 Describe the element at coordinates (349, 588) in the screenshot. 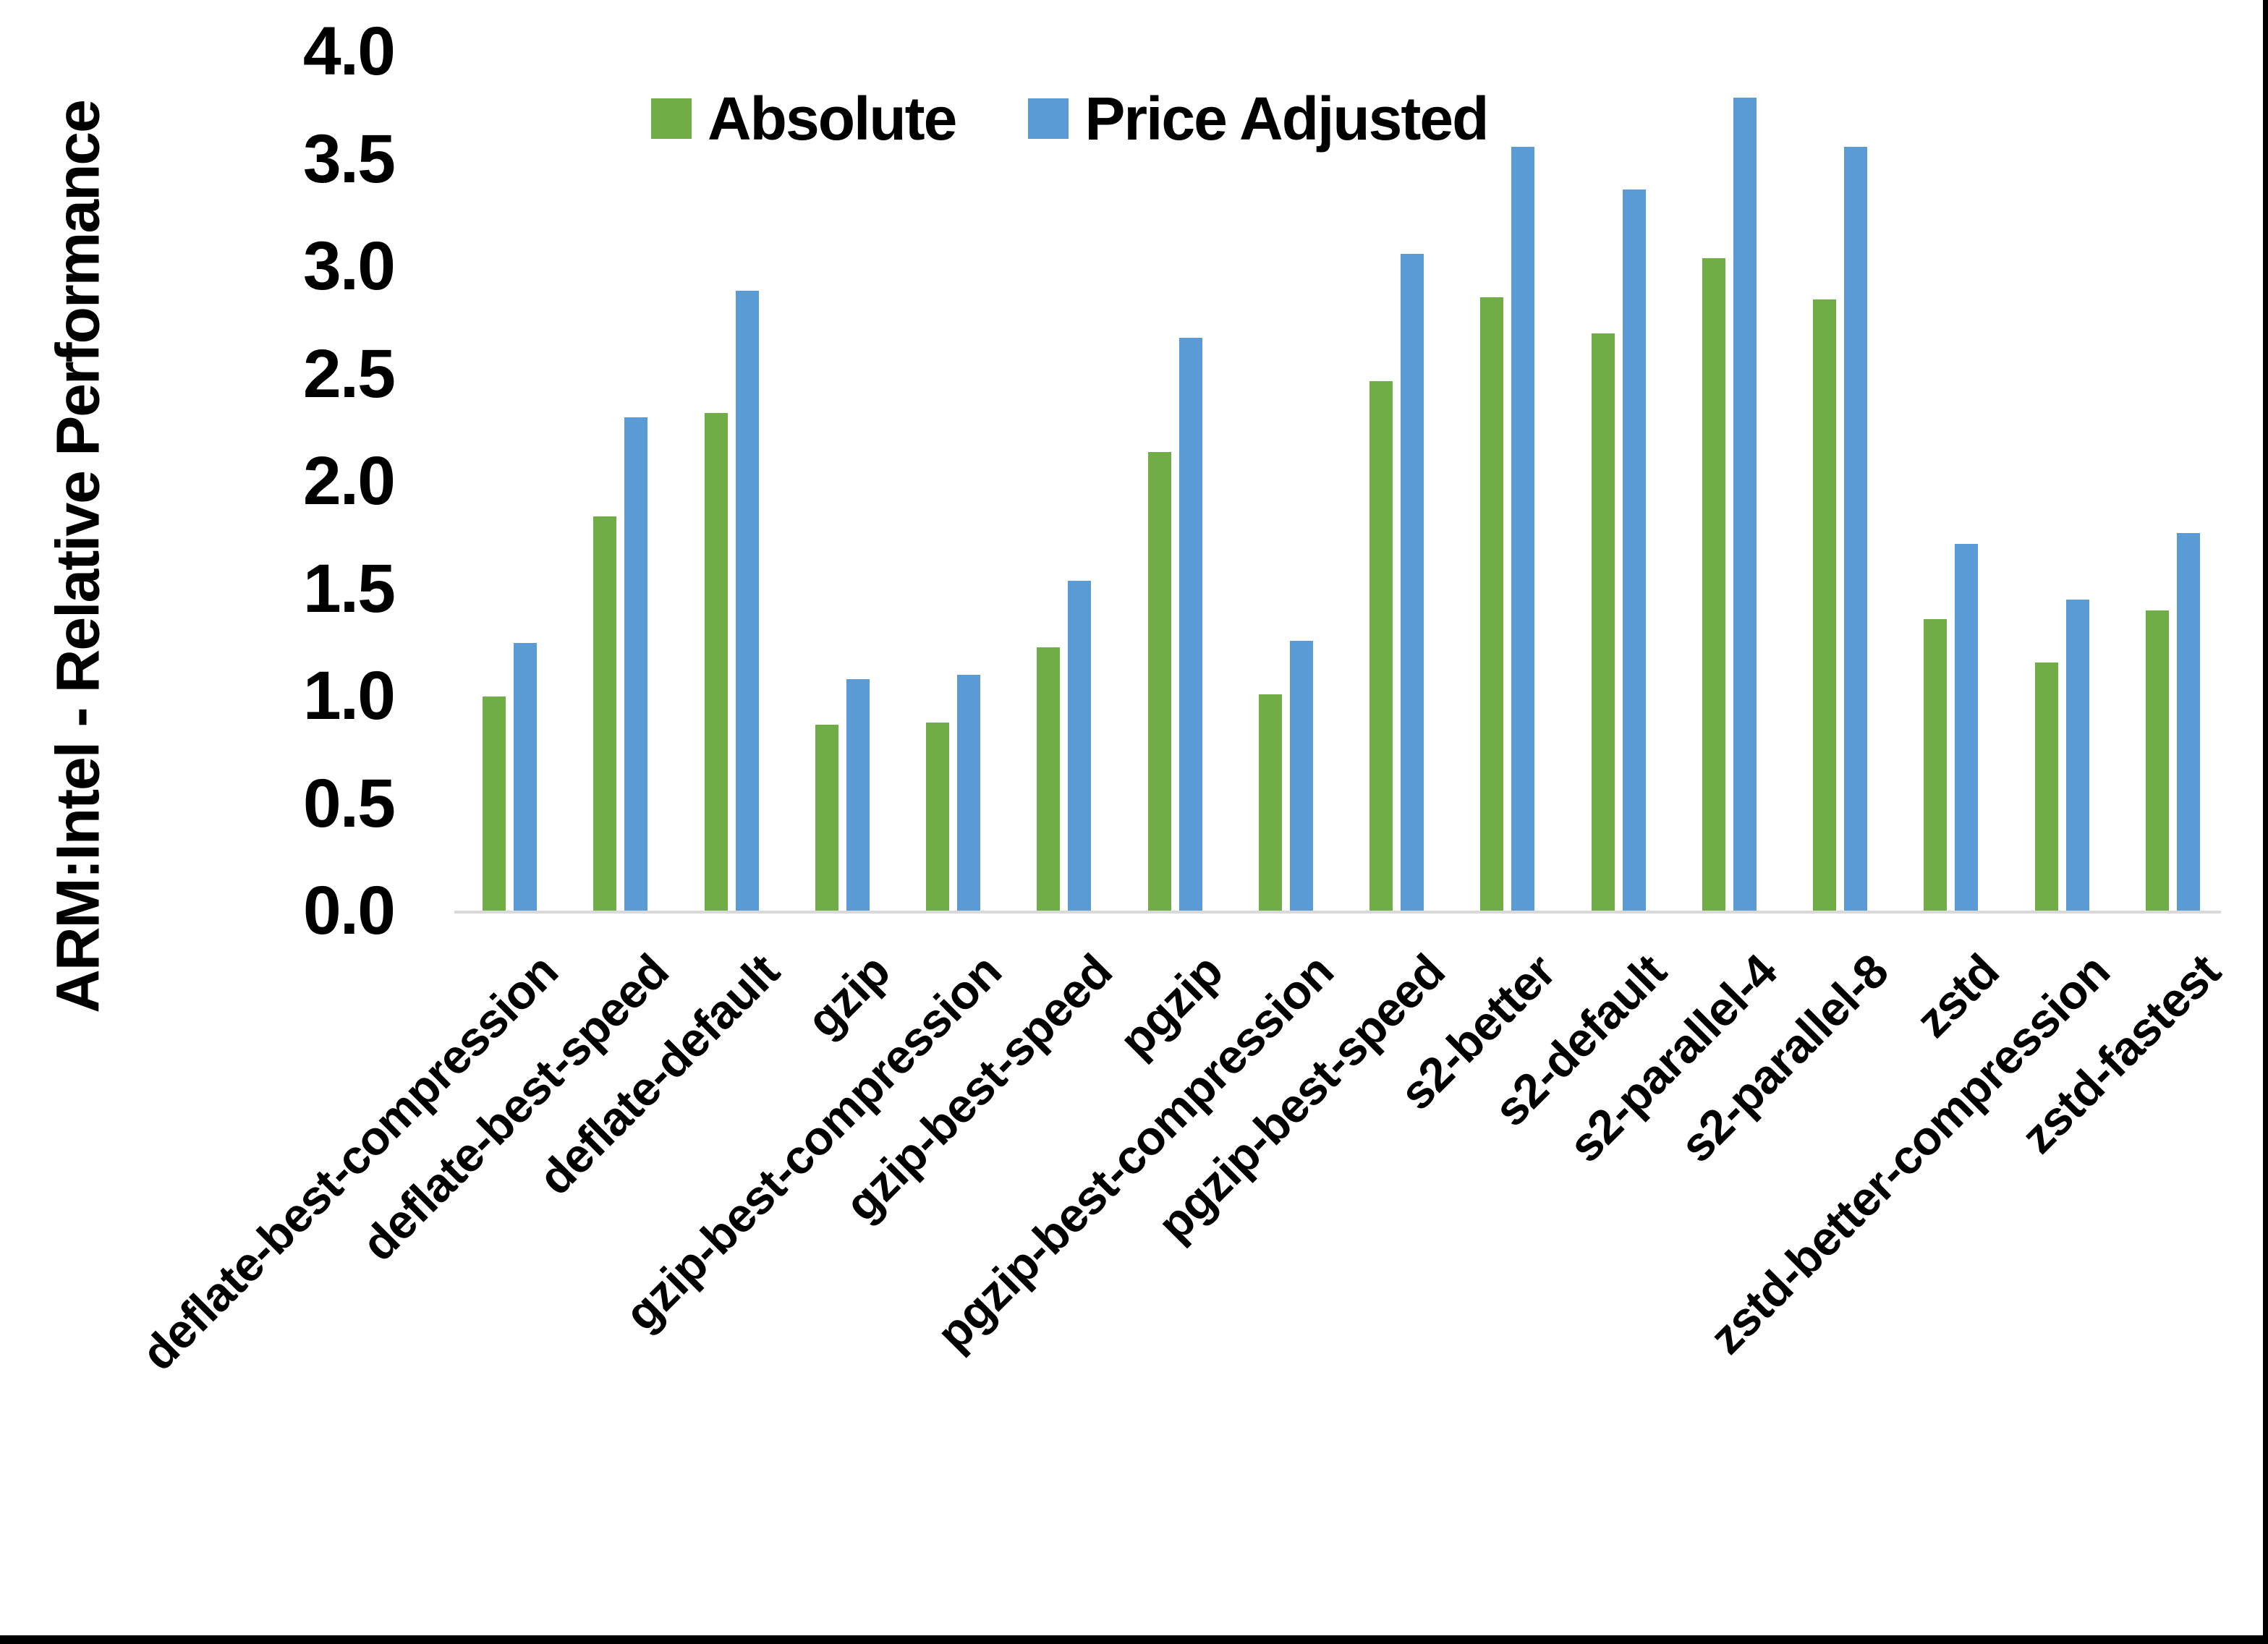

I see `y-tick-label: 1.5` at that location.